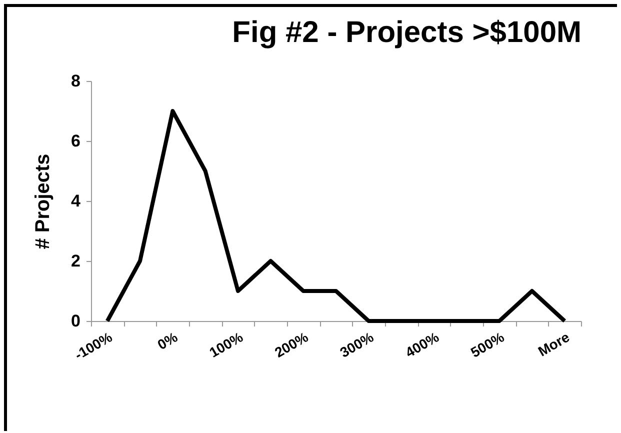 This screenshot has width=621, height=433. I want to click on y-tick-label: 2, so click(75, 261).